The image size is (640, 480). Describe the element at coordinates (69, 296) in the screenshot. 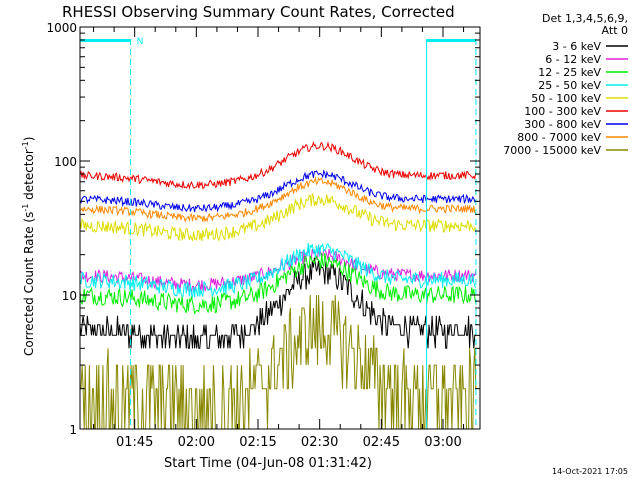

I see `y-tick-label: 10` at that location.